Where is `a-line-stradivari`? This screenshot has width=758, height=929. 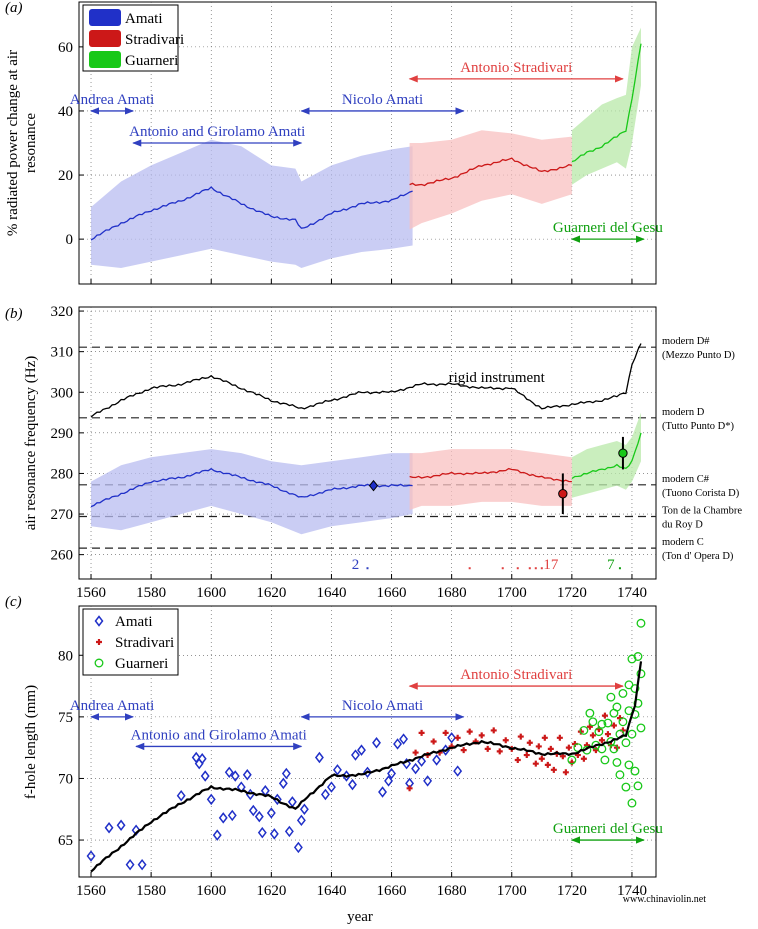 a-line-stradivari is located at coordinates (491, 172).